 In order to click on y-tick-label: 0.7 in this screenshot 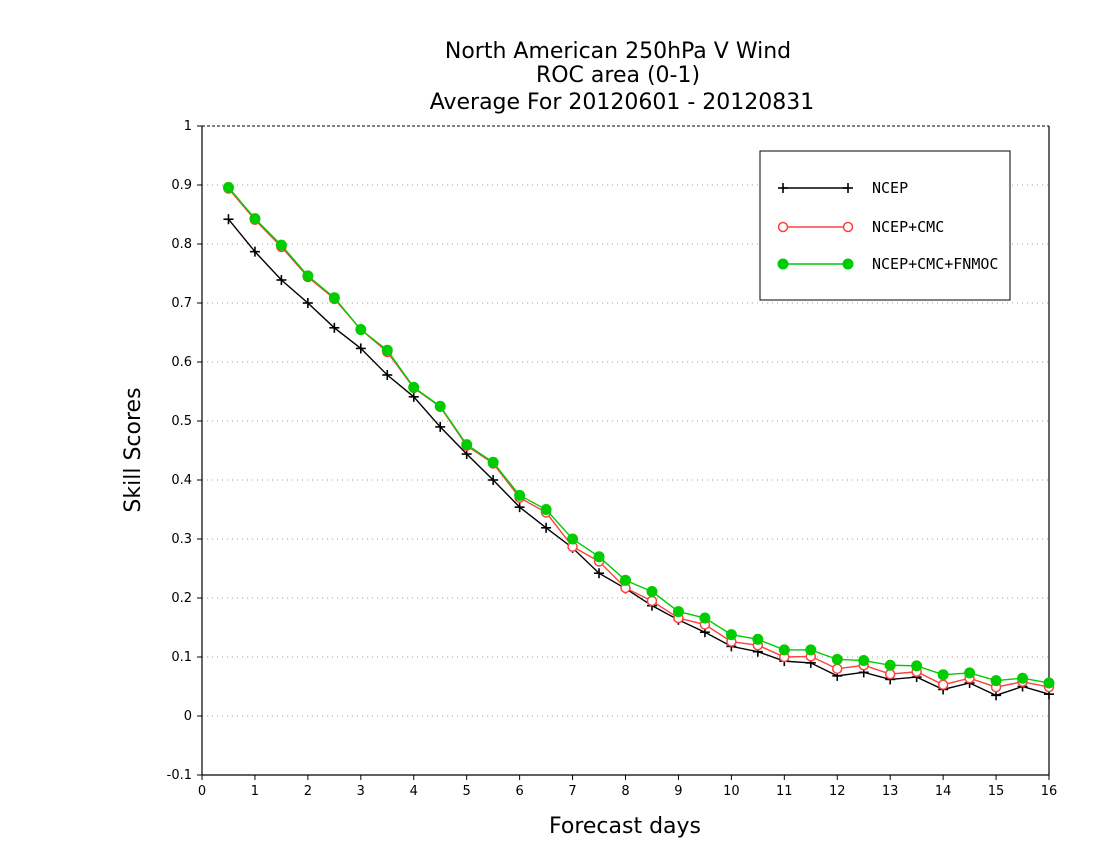, I will do `click(181, 303)`.